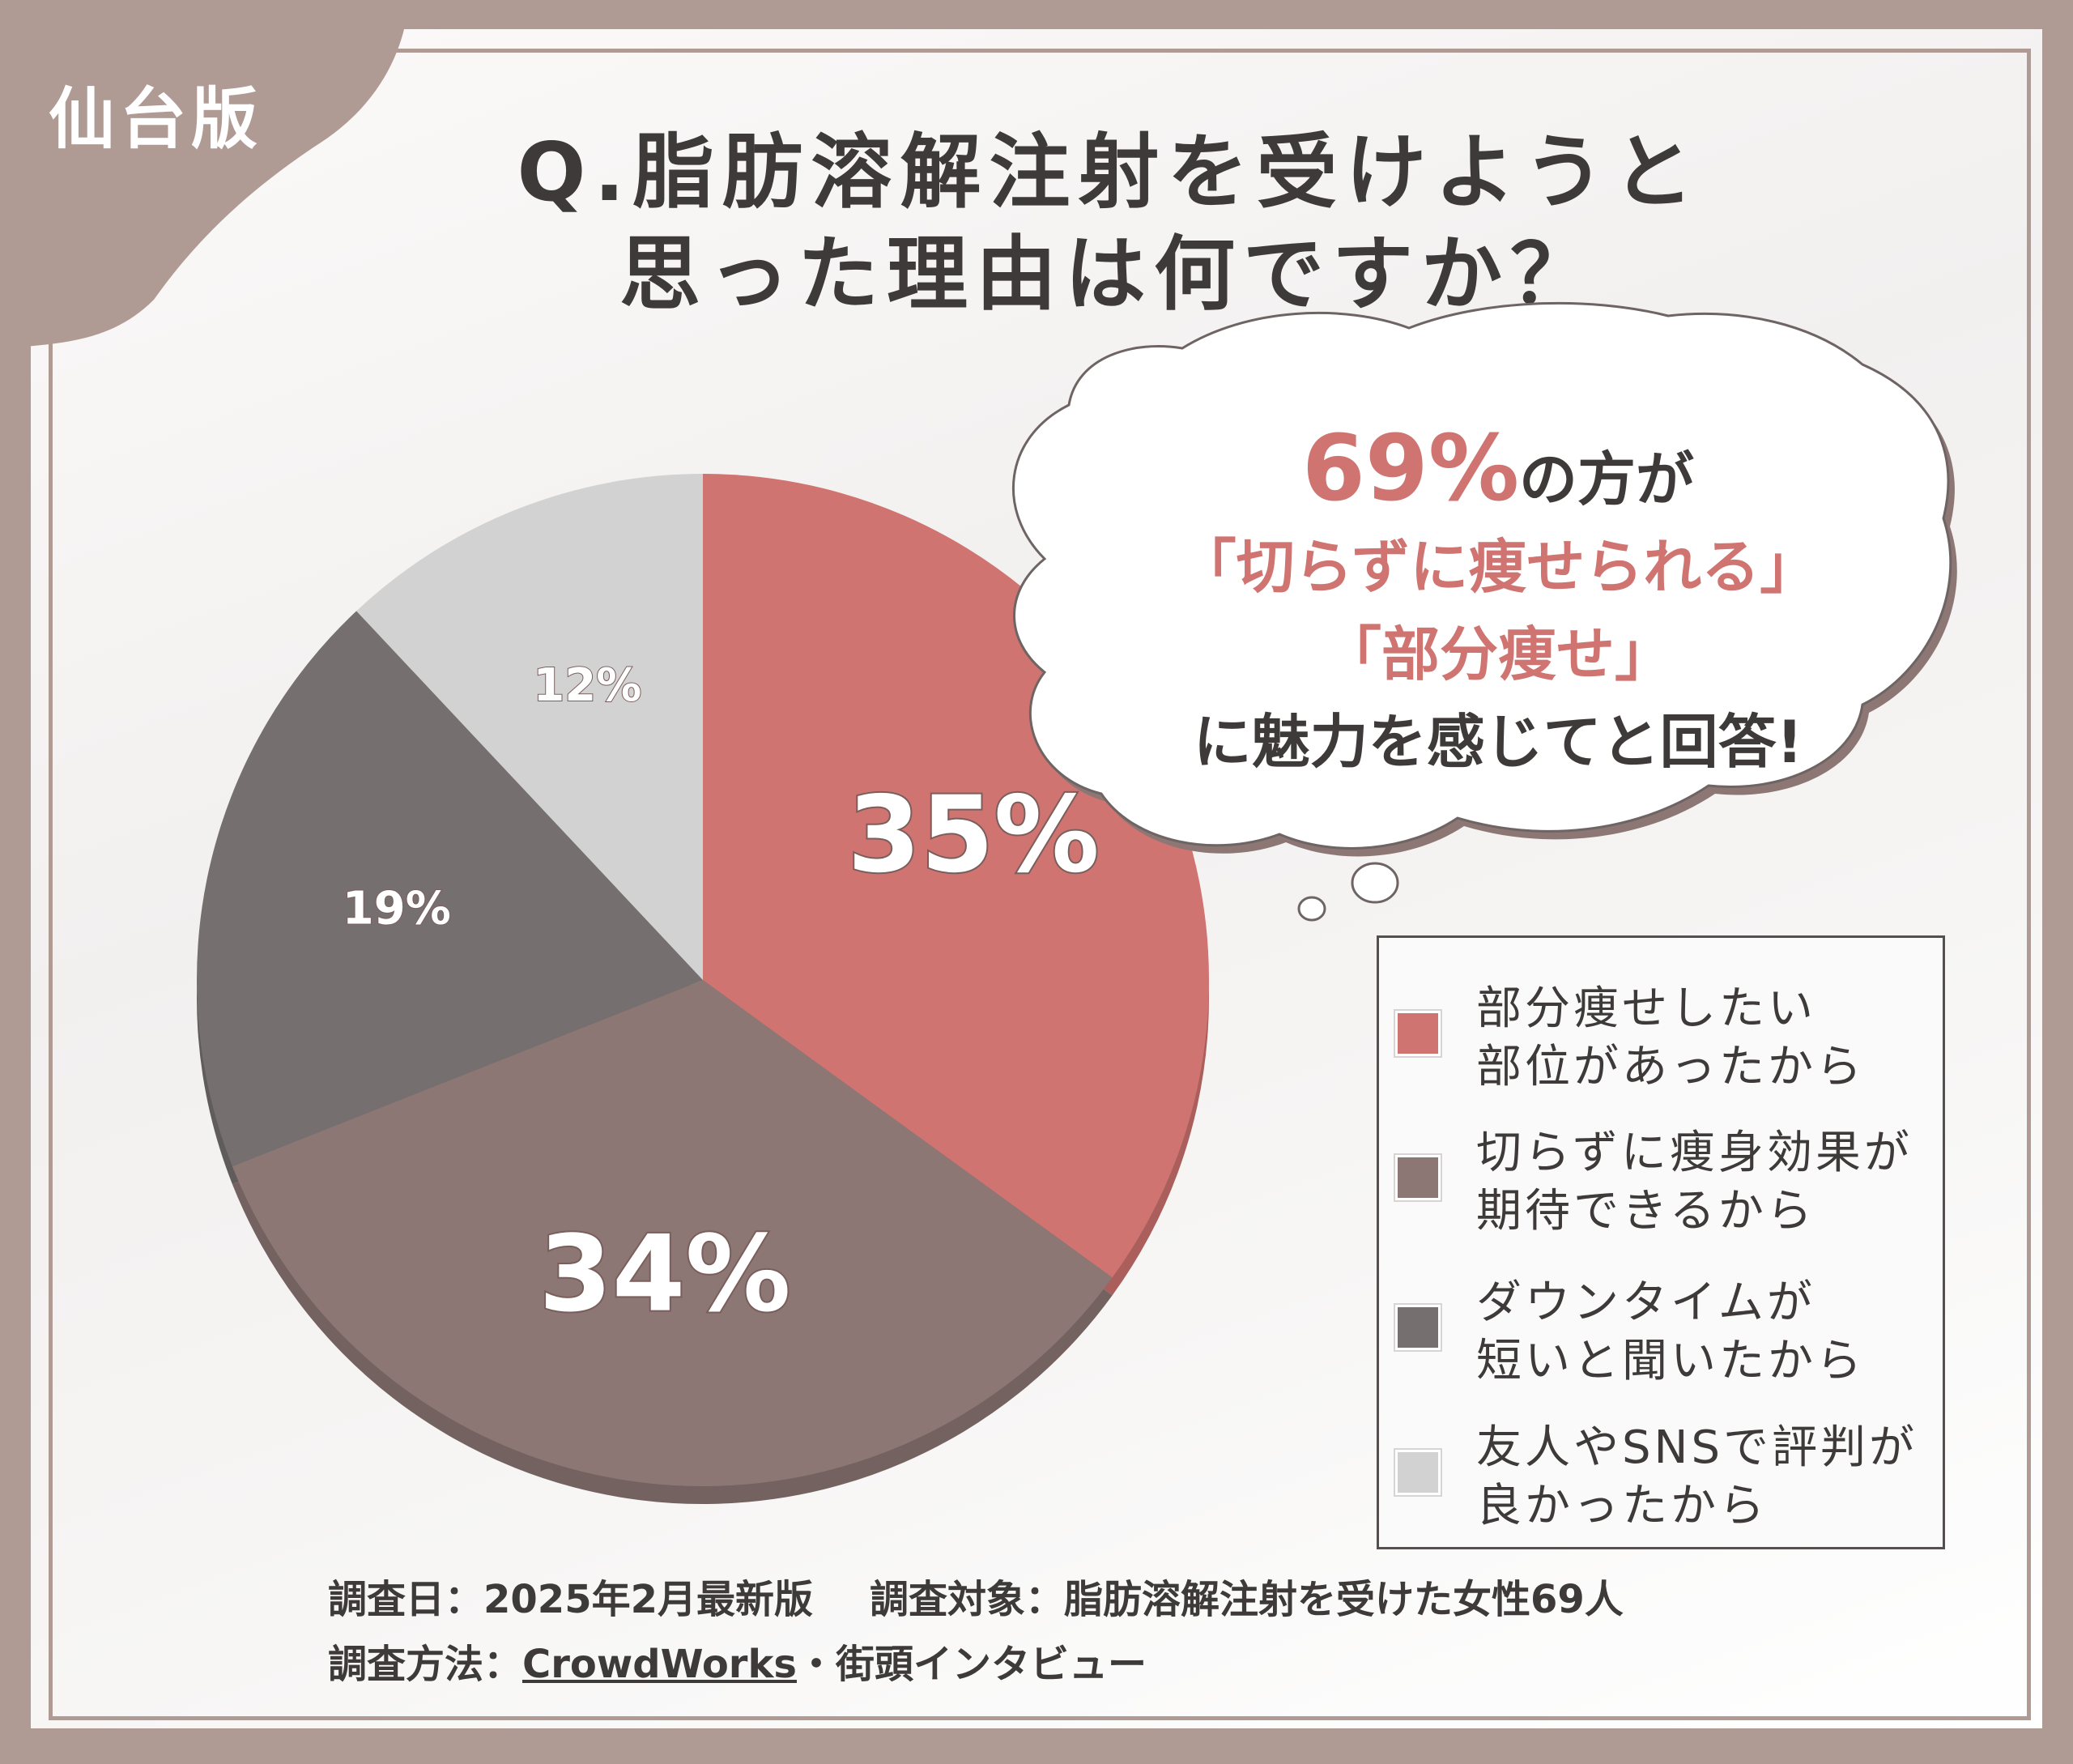 This screenshot has height=1764, width=2073. What do you see at coordinates (1646, 1211) in the screenshot?
I see `legend-label-line-2: 期待できるから` at bounding box center [1646, 1211].